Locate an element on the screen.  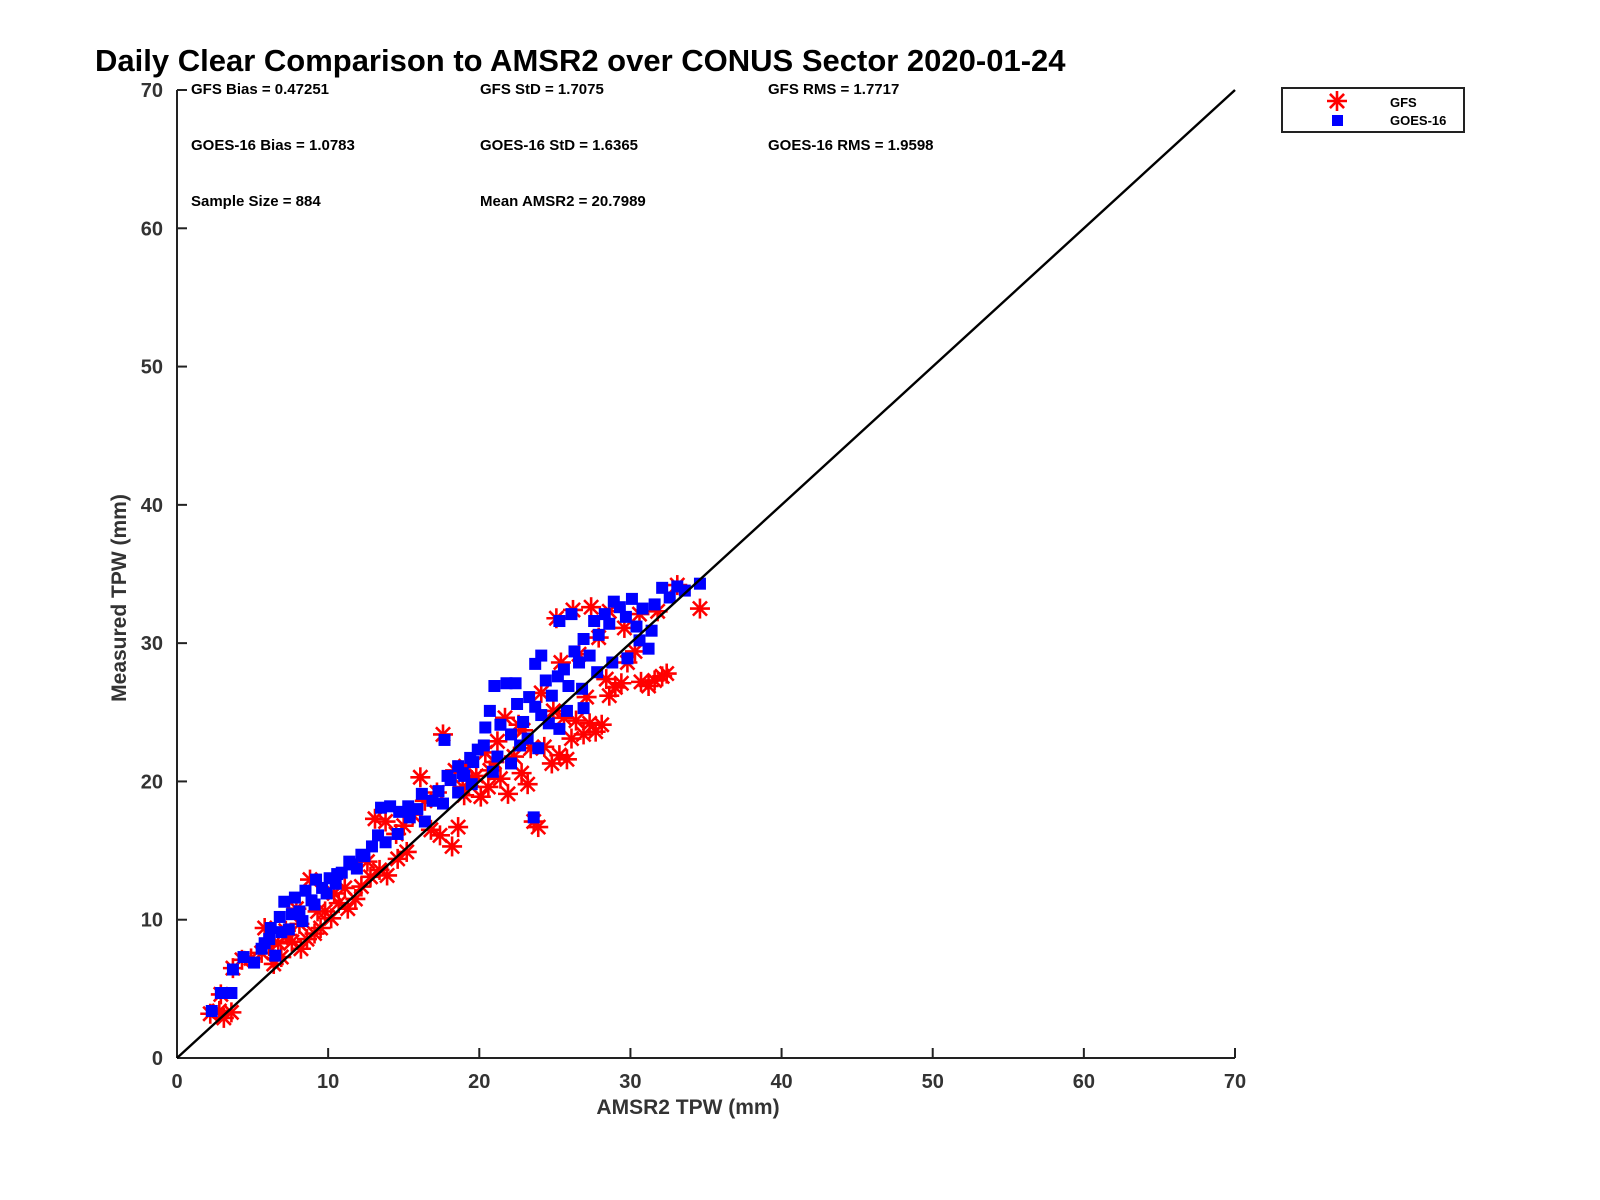
stat-sample-size: Sample Size = 884 is located at coordinates (256, 201).